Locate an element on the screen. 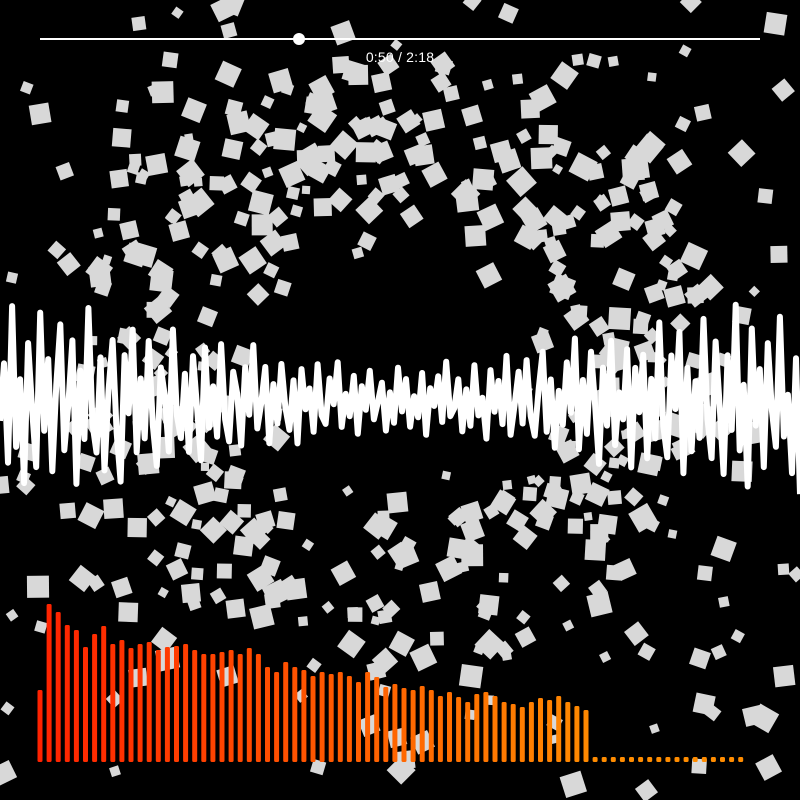 The width and height of the screenshot is (800, 800). progress-bar is located at coordinates (400, 39).